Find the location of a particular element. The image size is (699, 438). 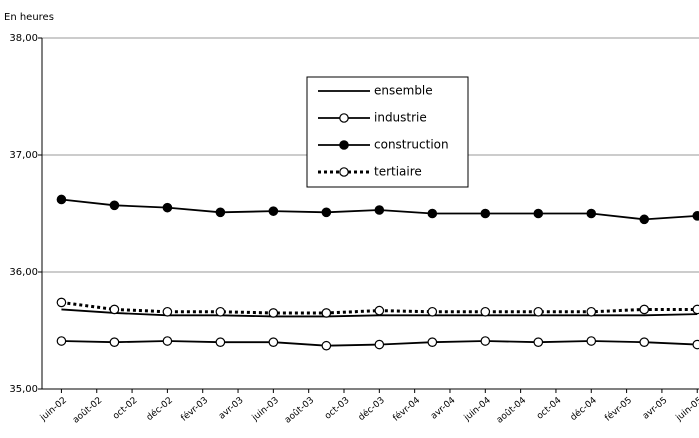

legend-label: construction is located at coordinates (411, 145).